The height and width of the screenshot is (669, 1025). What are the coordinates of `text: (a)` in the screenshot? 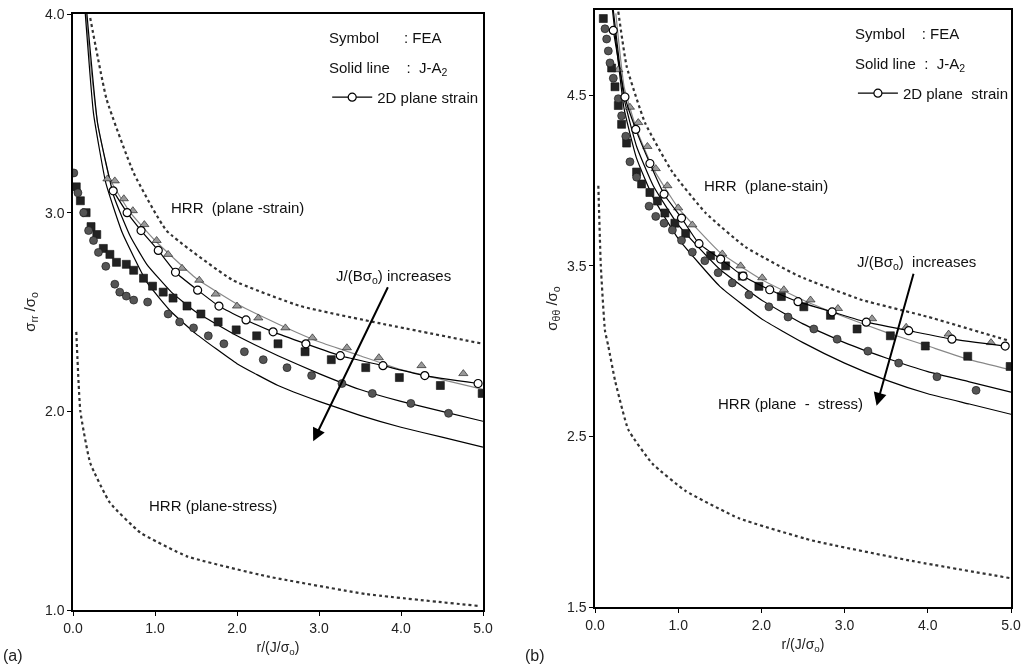 It's located at (13, 655).